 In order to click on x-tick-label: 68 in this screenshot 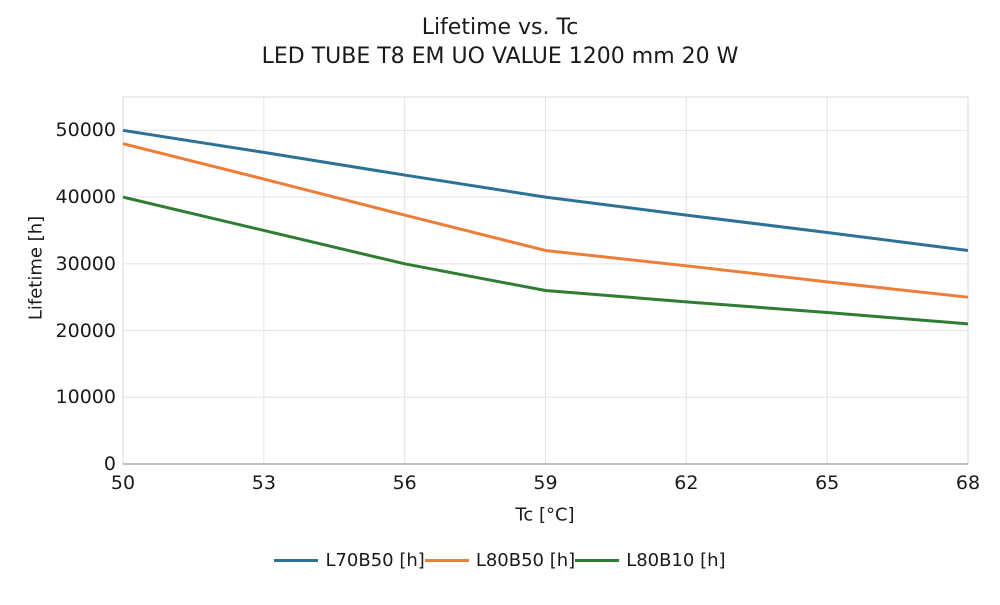, I will do `click(968, 483)`.